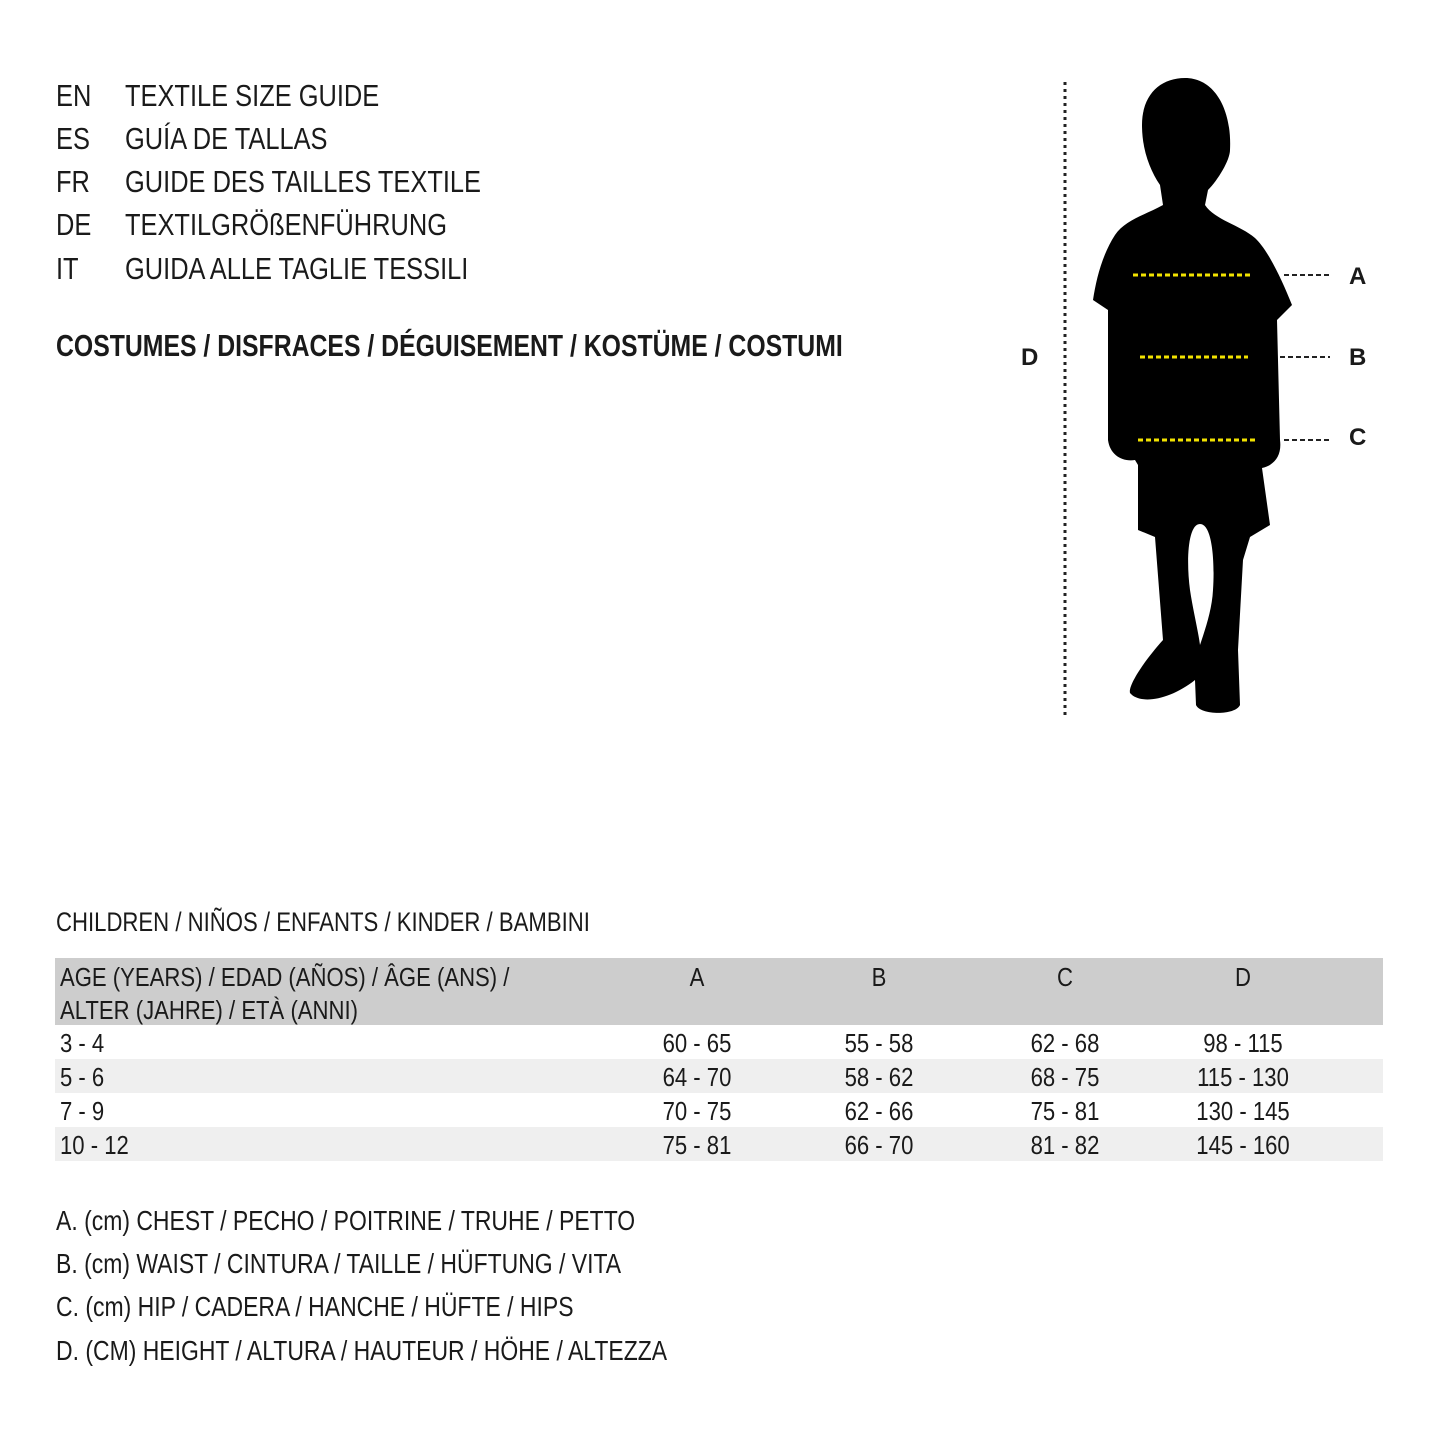 The width and height of the screenshot is (1445, 1444). What do you see at coordinates (1243, 977) in the screenshot?
I see `header-col-d: D` at bounding box center [1243, 977].